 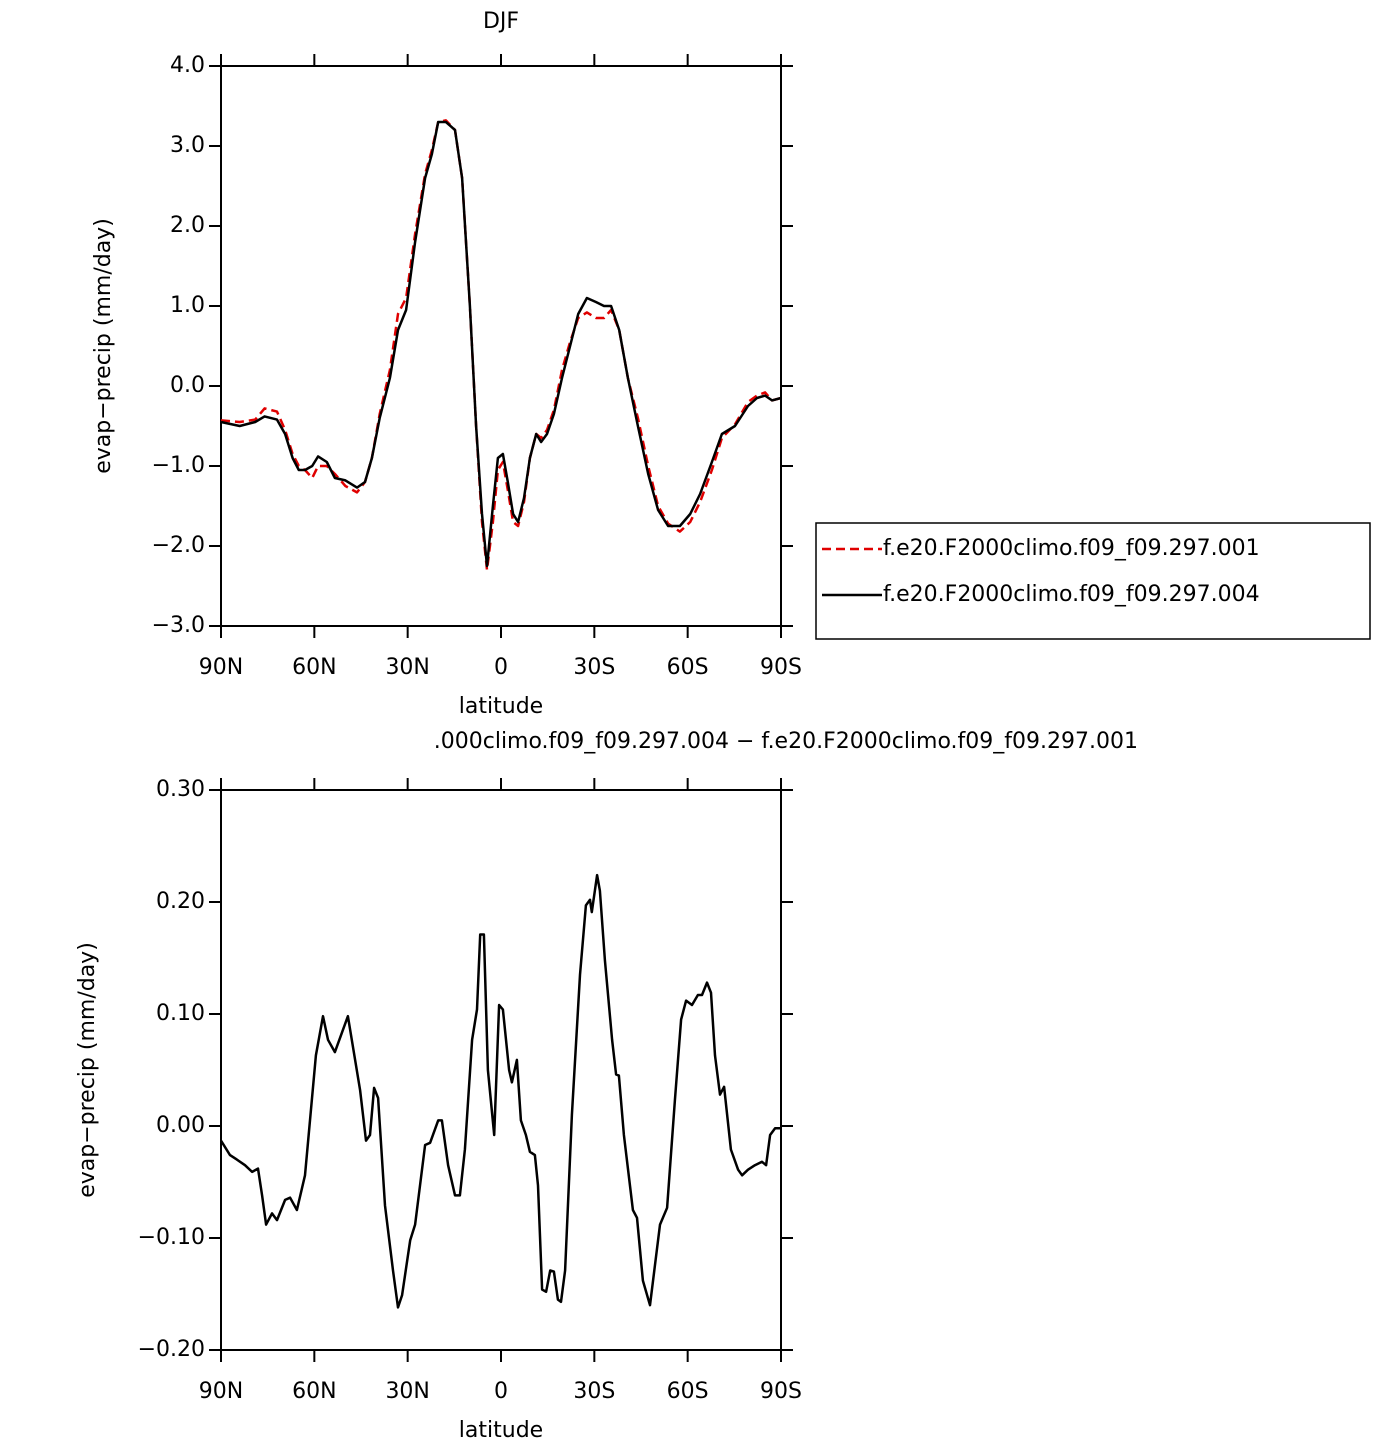 I want to click on chart-title: DJF, so click(x=501, y=21).